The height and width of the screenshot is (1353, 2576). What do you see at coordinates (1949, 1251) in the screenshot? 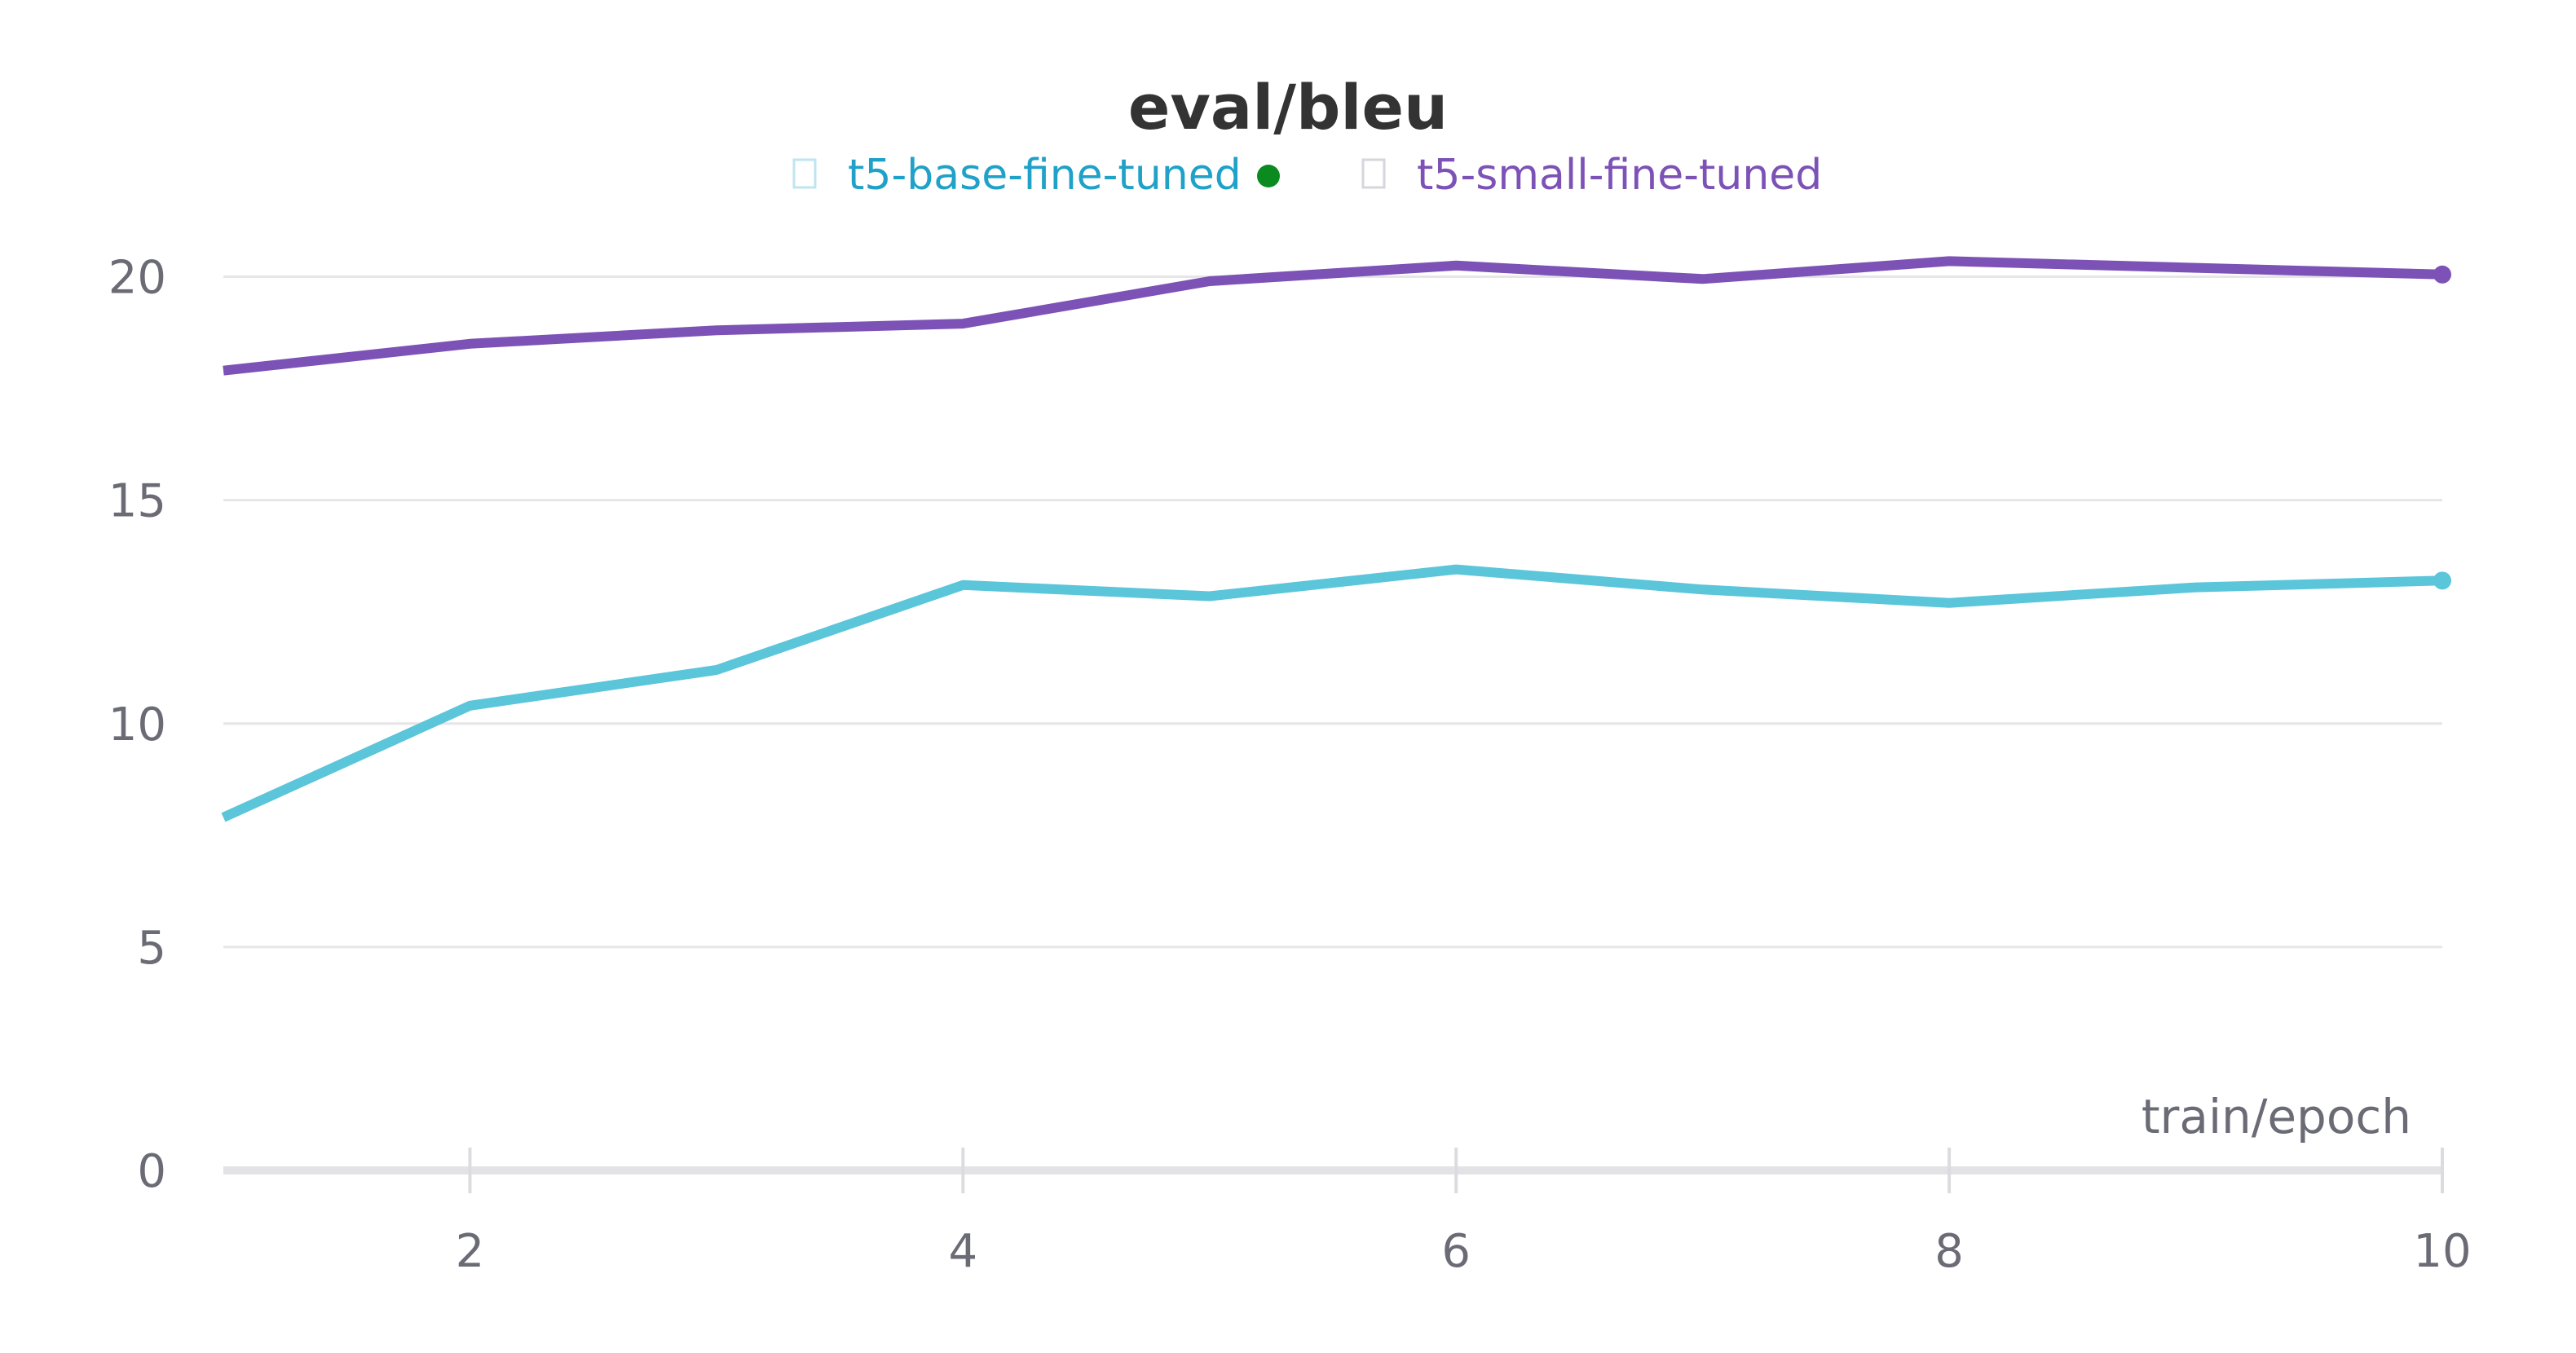
I see `x-tick-label-8: 8` at bounding box center [1949, 1251].